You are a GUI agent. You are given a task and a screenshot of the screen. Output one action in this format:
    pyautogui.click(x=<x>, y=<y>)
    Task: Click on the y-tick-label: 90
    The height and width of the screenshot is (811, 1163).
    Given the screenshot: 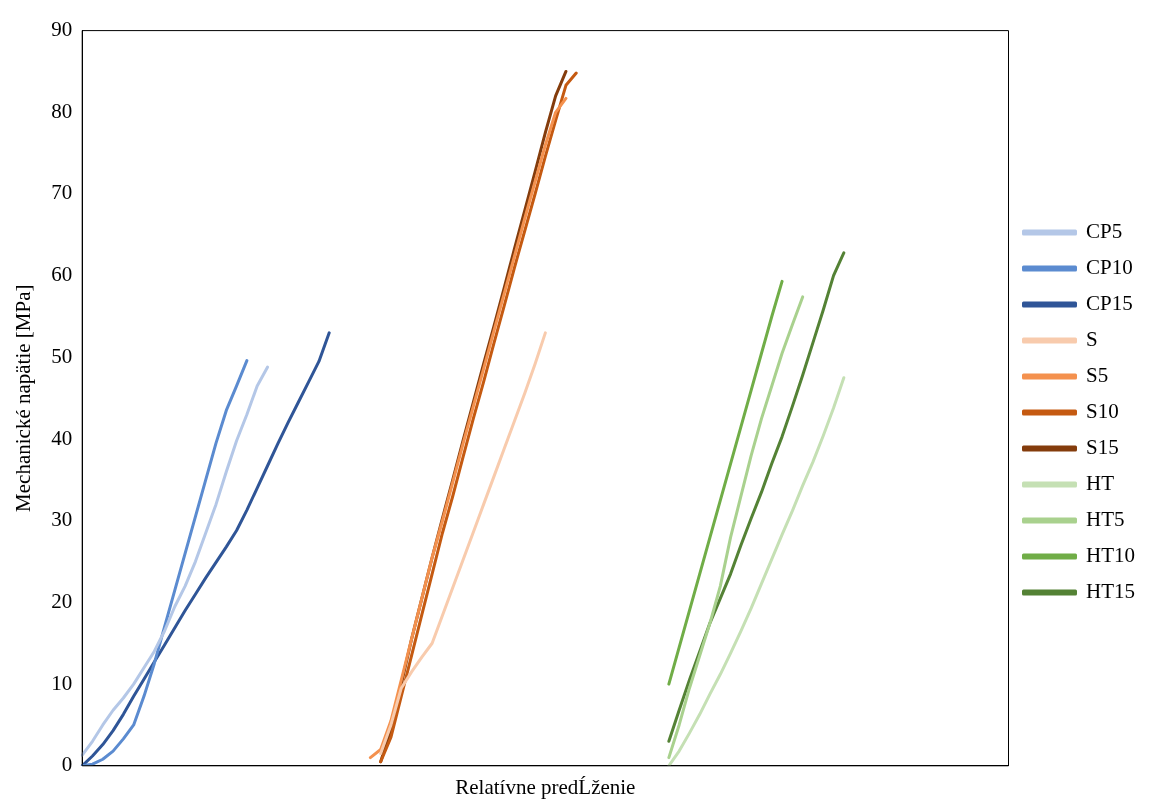 What is the action you would take?
    pyautogui.click(x=62, y=29)
    